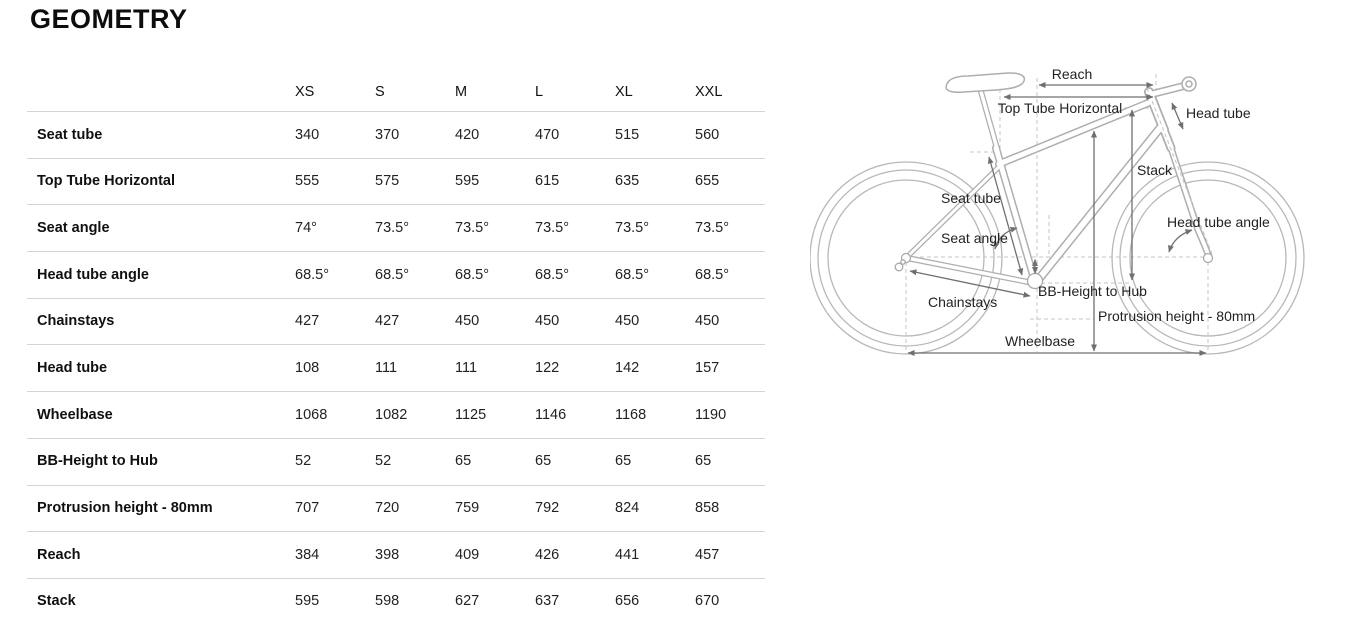  Describe the element at coordinates (1040, 341) in the screenshot. I see `diagram-label-wheelbase: Wheelbase` at that location.